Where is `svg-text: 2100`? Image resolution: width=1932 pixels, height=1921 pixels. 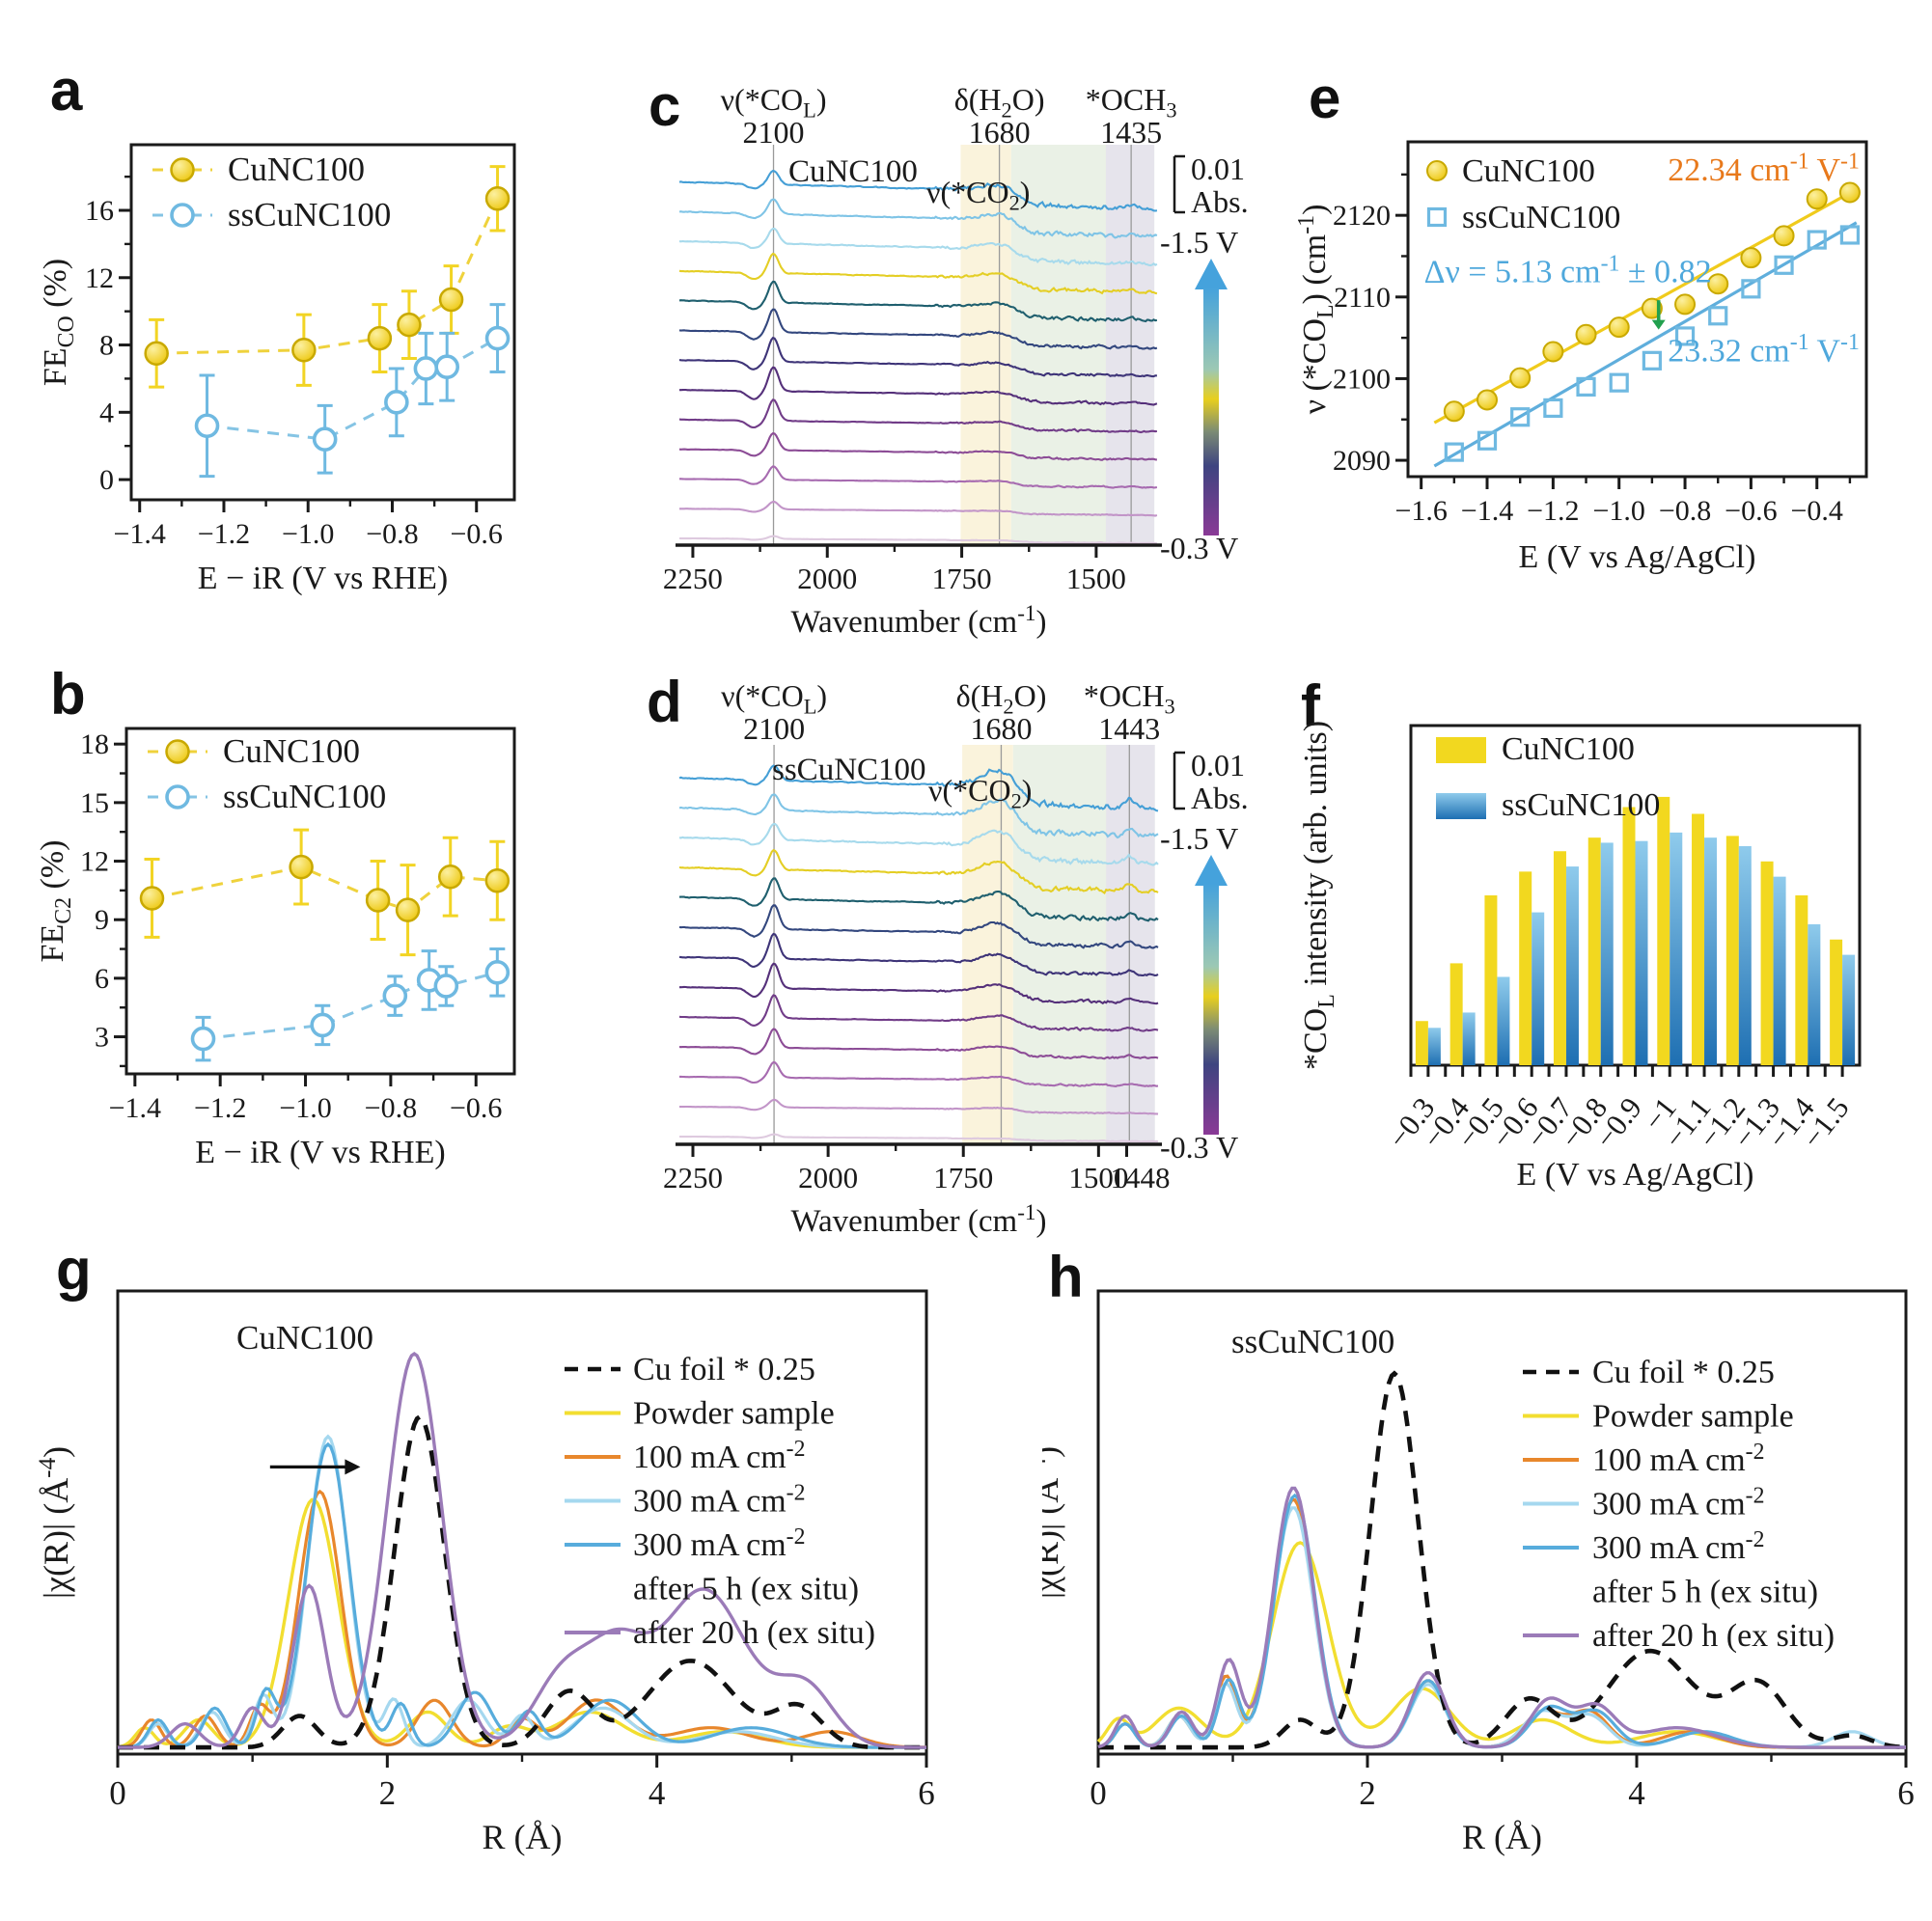 svg-text: 2100 is located at coordinates (774, 728).